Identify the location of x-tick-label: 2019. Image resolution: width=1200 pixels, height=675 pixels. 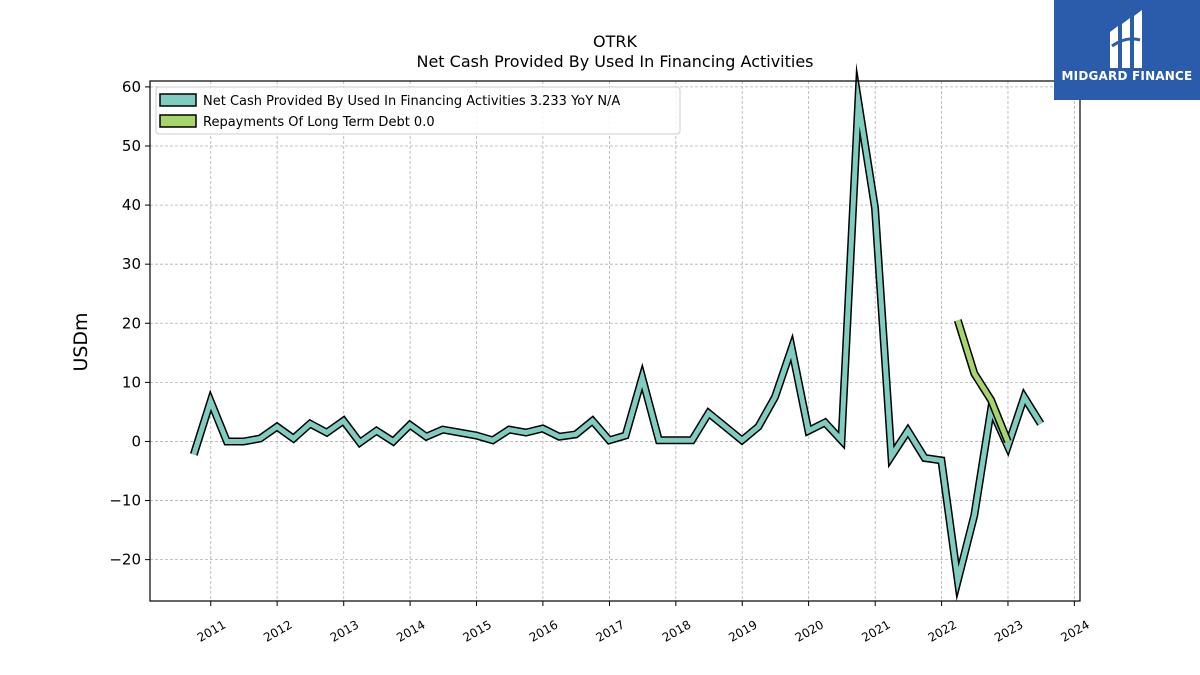
(742, 630).